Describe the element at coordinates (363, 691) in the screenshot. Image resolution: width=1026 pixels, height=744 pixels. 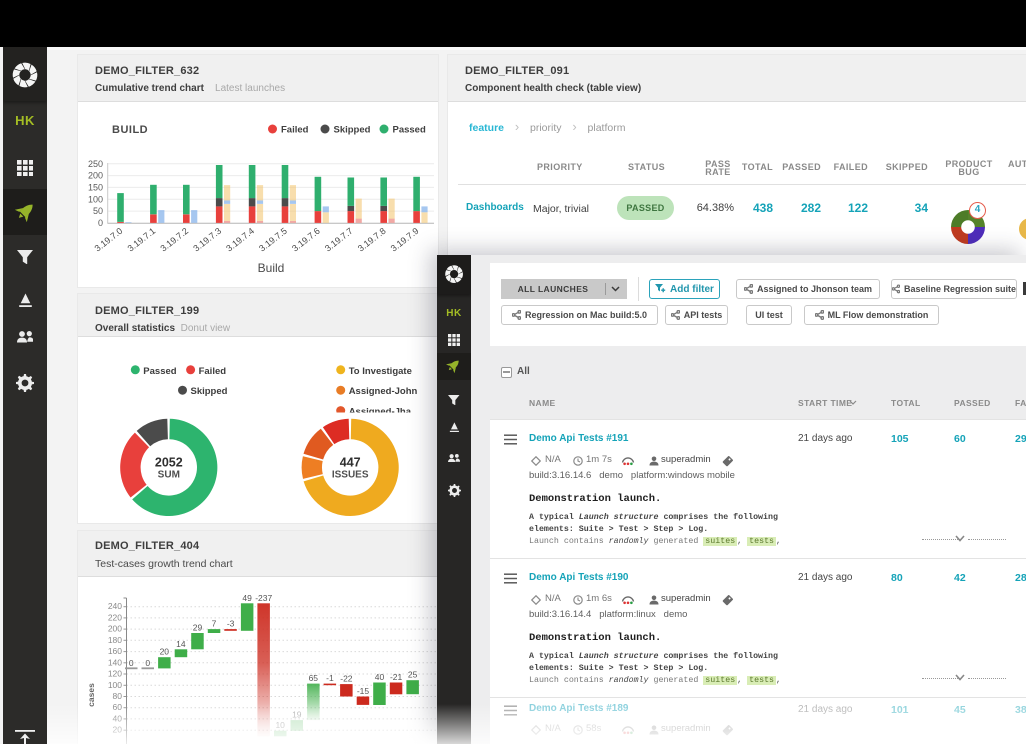
I see `svg-text: -15` at that location.